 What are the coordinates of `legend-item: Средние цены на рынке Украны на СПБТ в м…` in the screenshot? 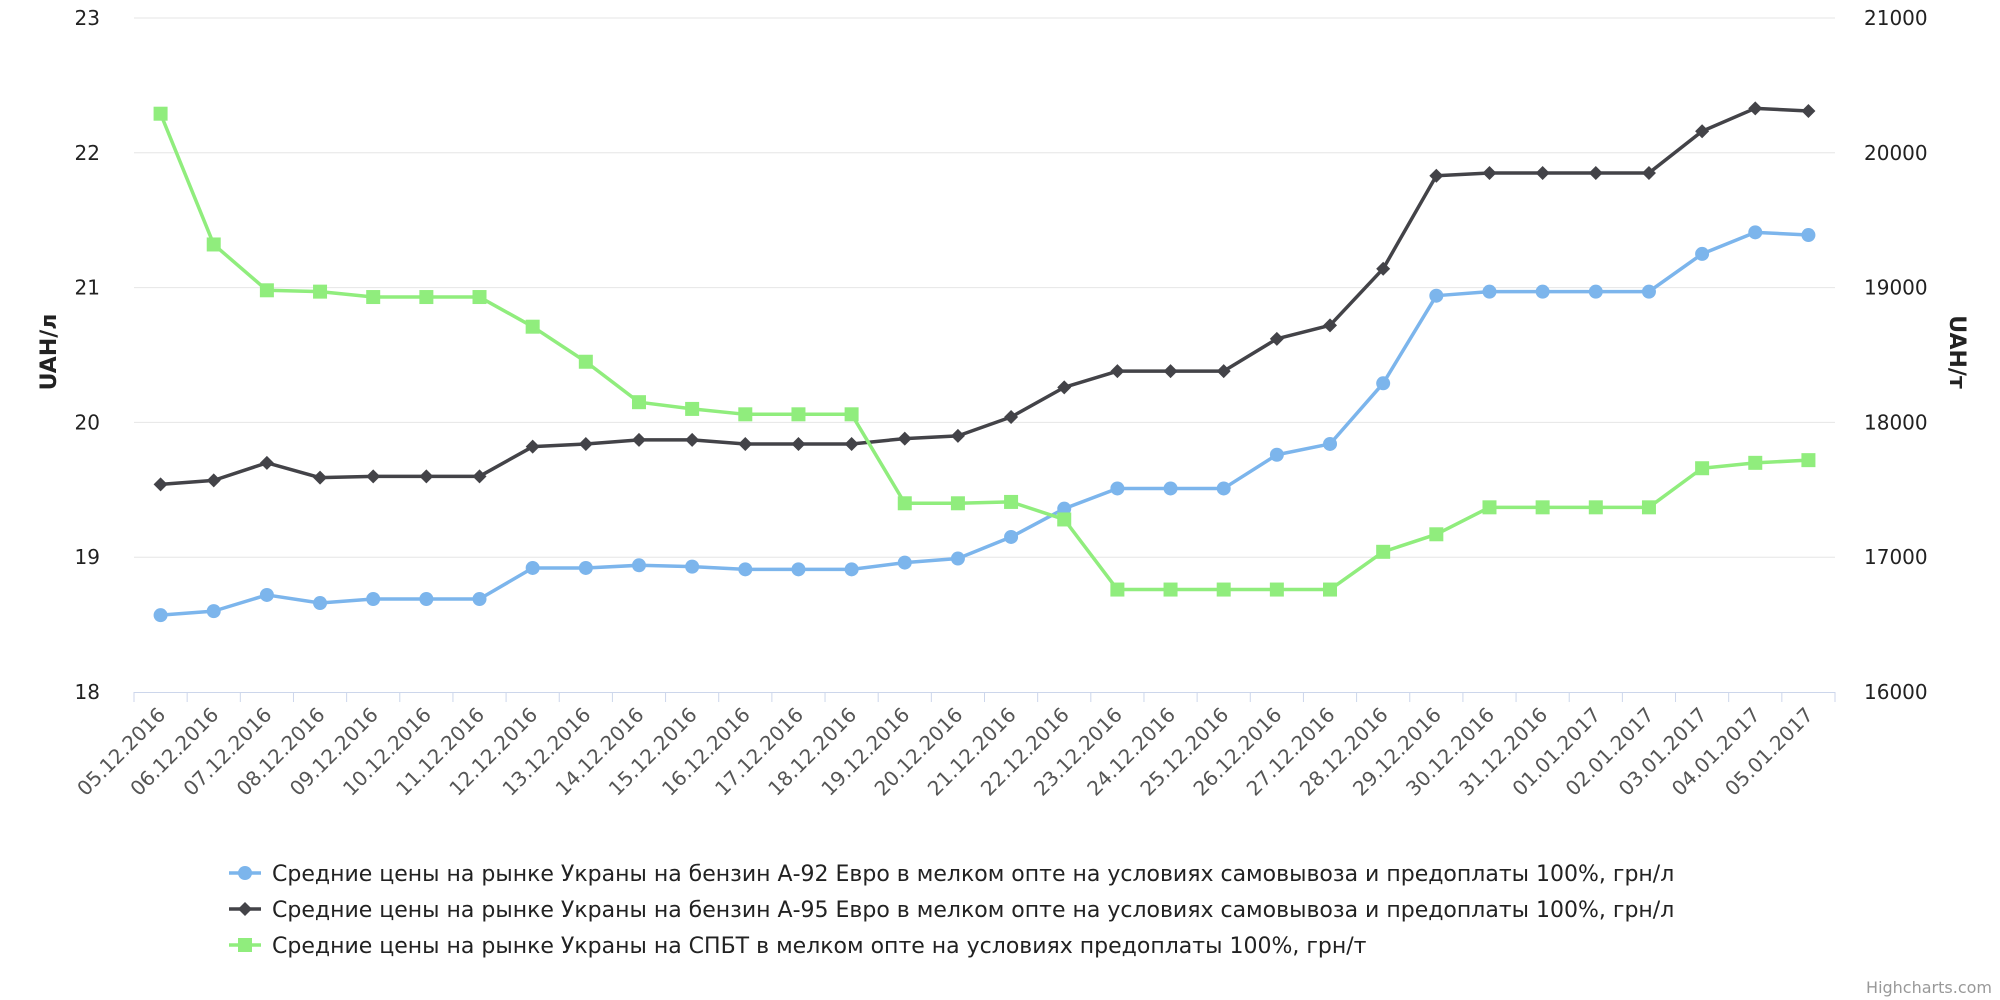 It's located at (798, 946).